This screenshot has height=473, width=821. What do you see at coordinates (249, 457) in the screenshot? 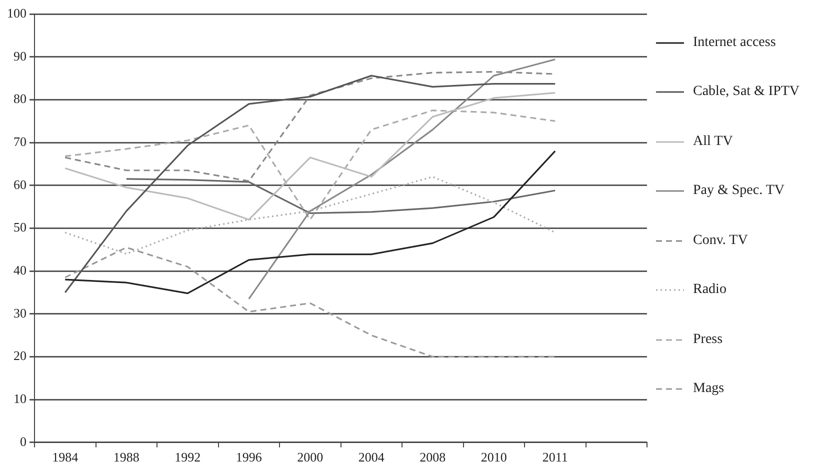
I see `x-tick-label: 1996` at bounding box center [249, 457].